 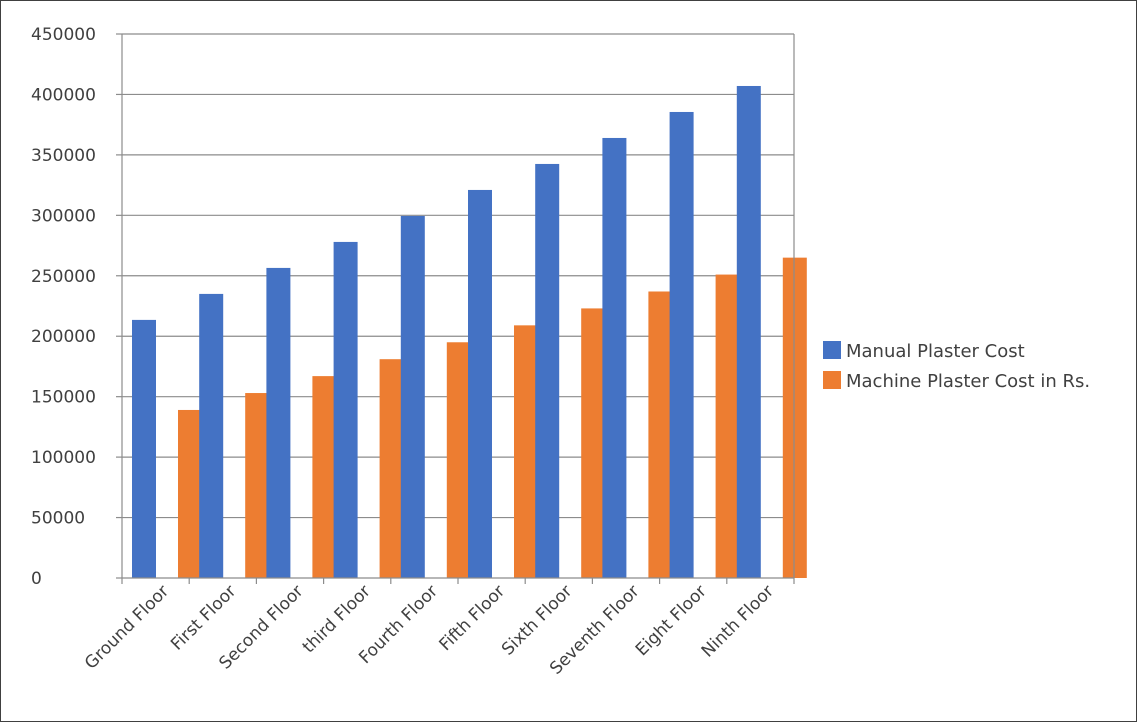 What do you see at coordinates (473, 618) in the screenshot?
I see `x-tick-label: Fifth Floor` at bounding box center [473, 618].